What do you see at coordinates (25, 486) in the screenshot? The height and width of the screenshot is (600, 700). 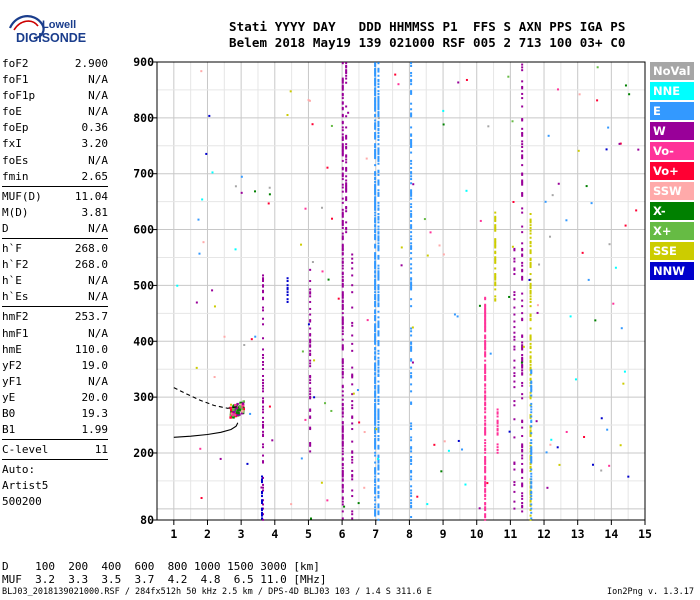 I see `param-name: Artist5` at bounding box center [25, 486].